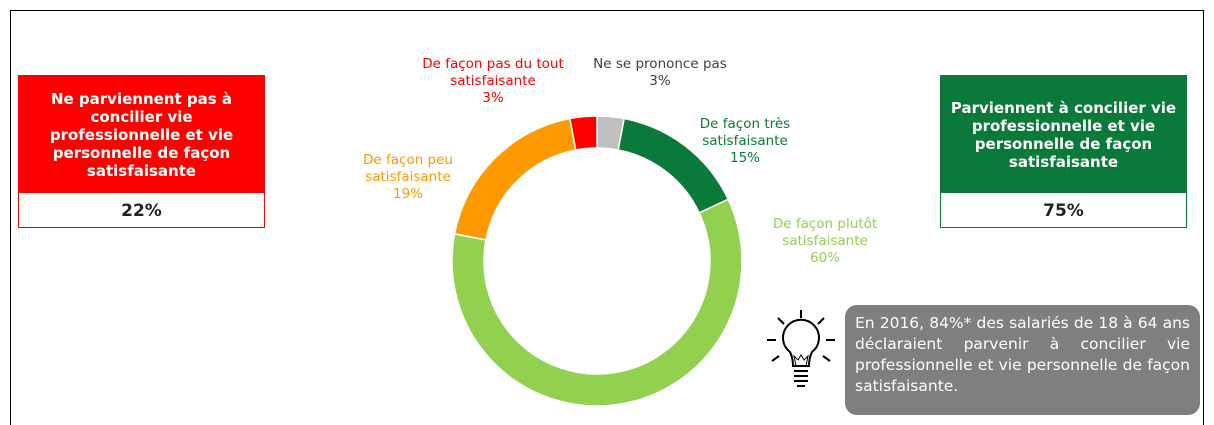 This screenshot has height=425, width=1214. Describe the element at coordinates (141, 210) in the screenshot. I see `box-value: 22%` at that location.